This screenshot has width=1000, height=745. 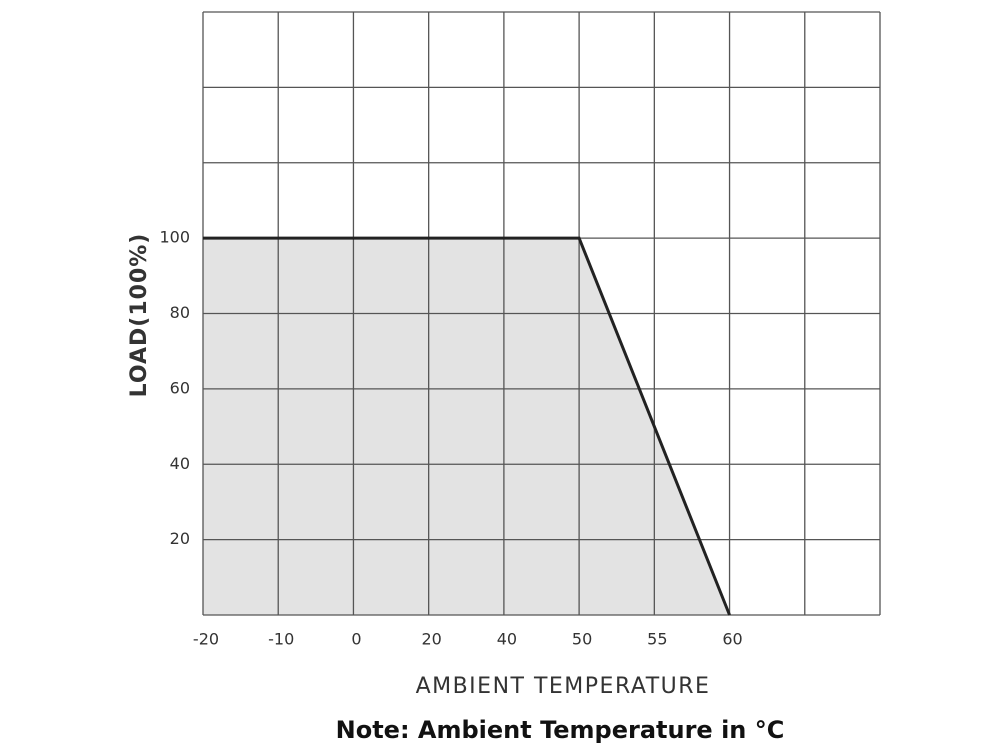 I want to click on x-tick-label: -10, so click(x=281, y=639).